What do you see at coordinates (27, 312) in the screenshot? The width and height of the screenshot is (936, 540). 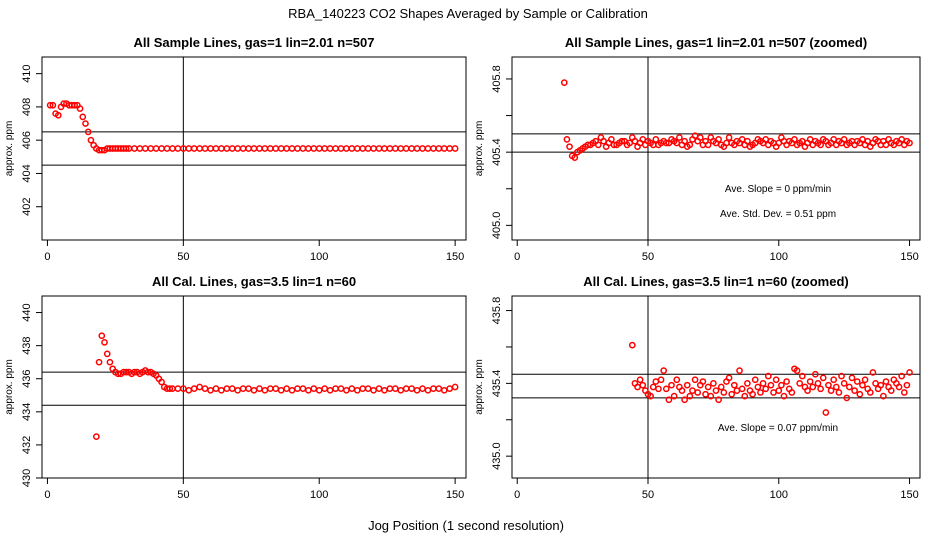 I see `y-tick-label: 440` at bounding box center [27, 312].